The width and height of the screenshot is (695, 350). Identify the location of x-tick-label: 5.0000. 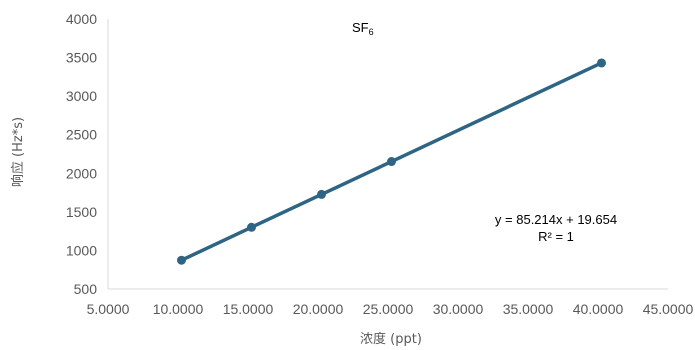
(108, 309).